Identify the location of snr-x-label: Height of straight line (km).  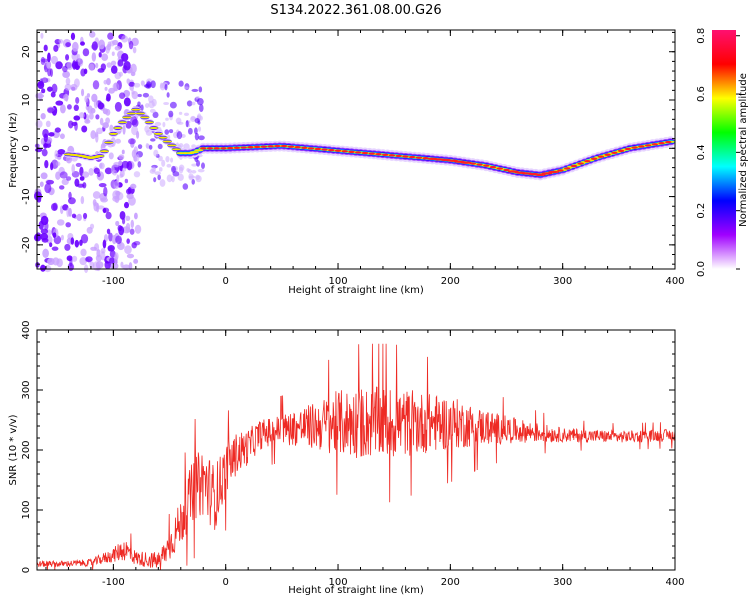
(356, 590).